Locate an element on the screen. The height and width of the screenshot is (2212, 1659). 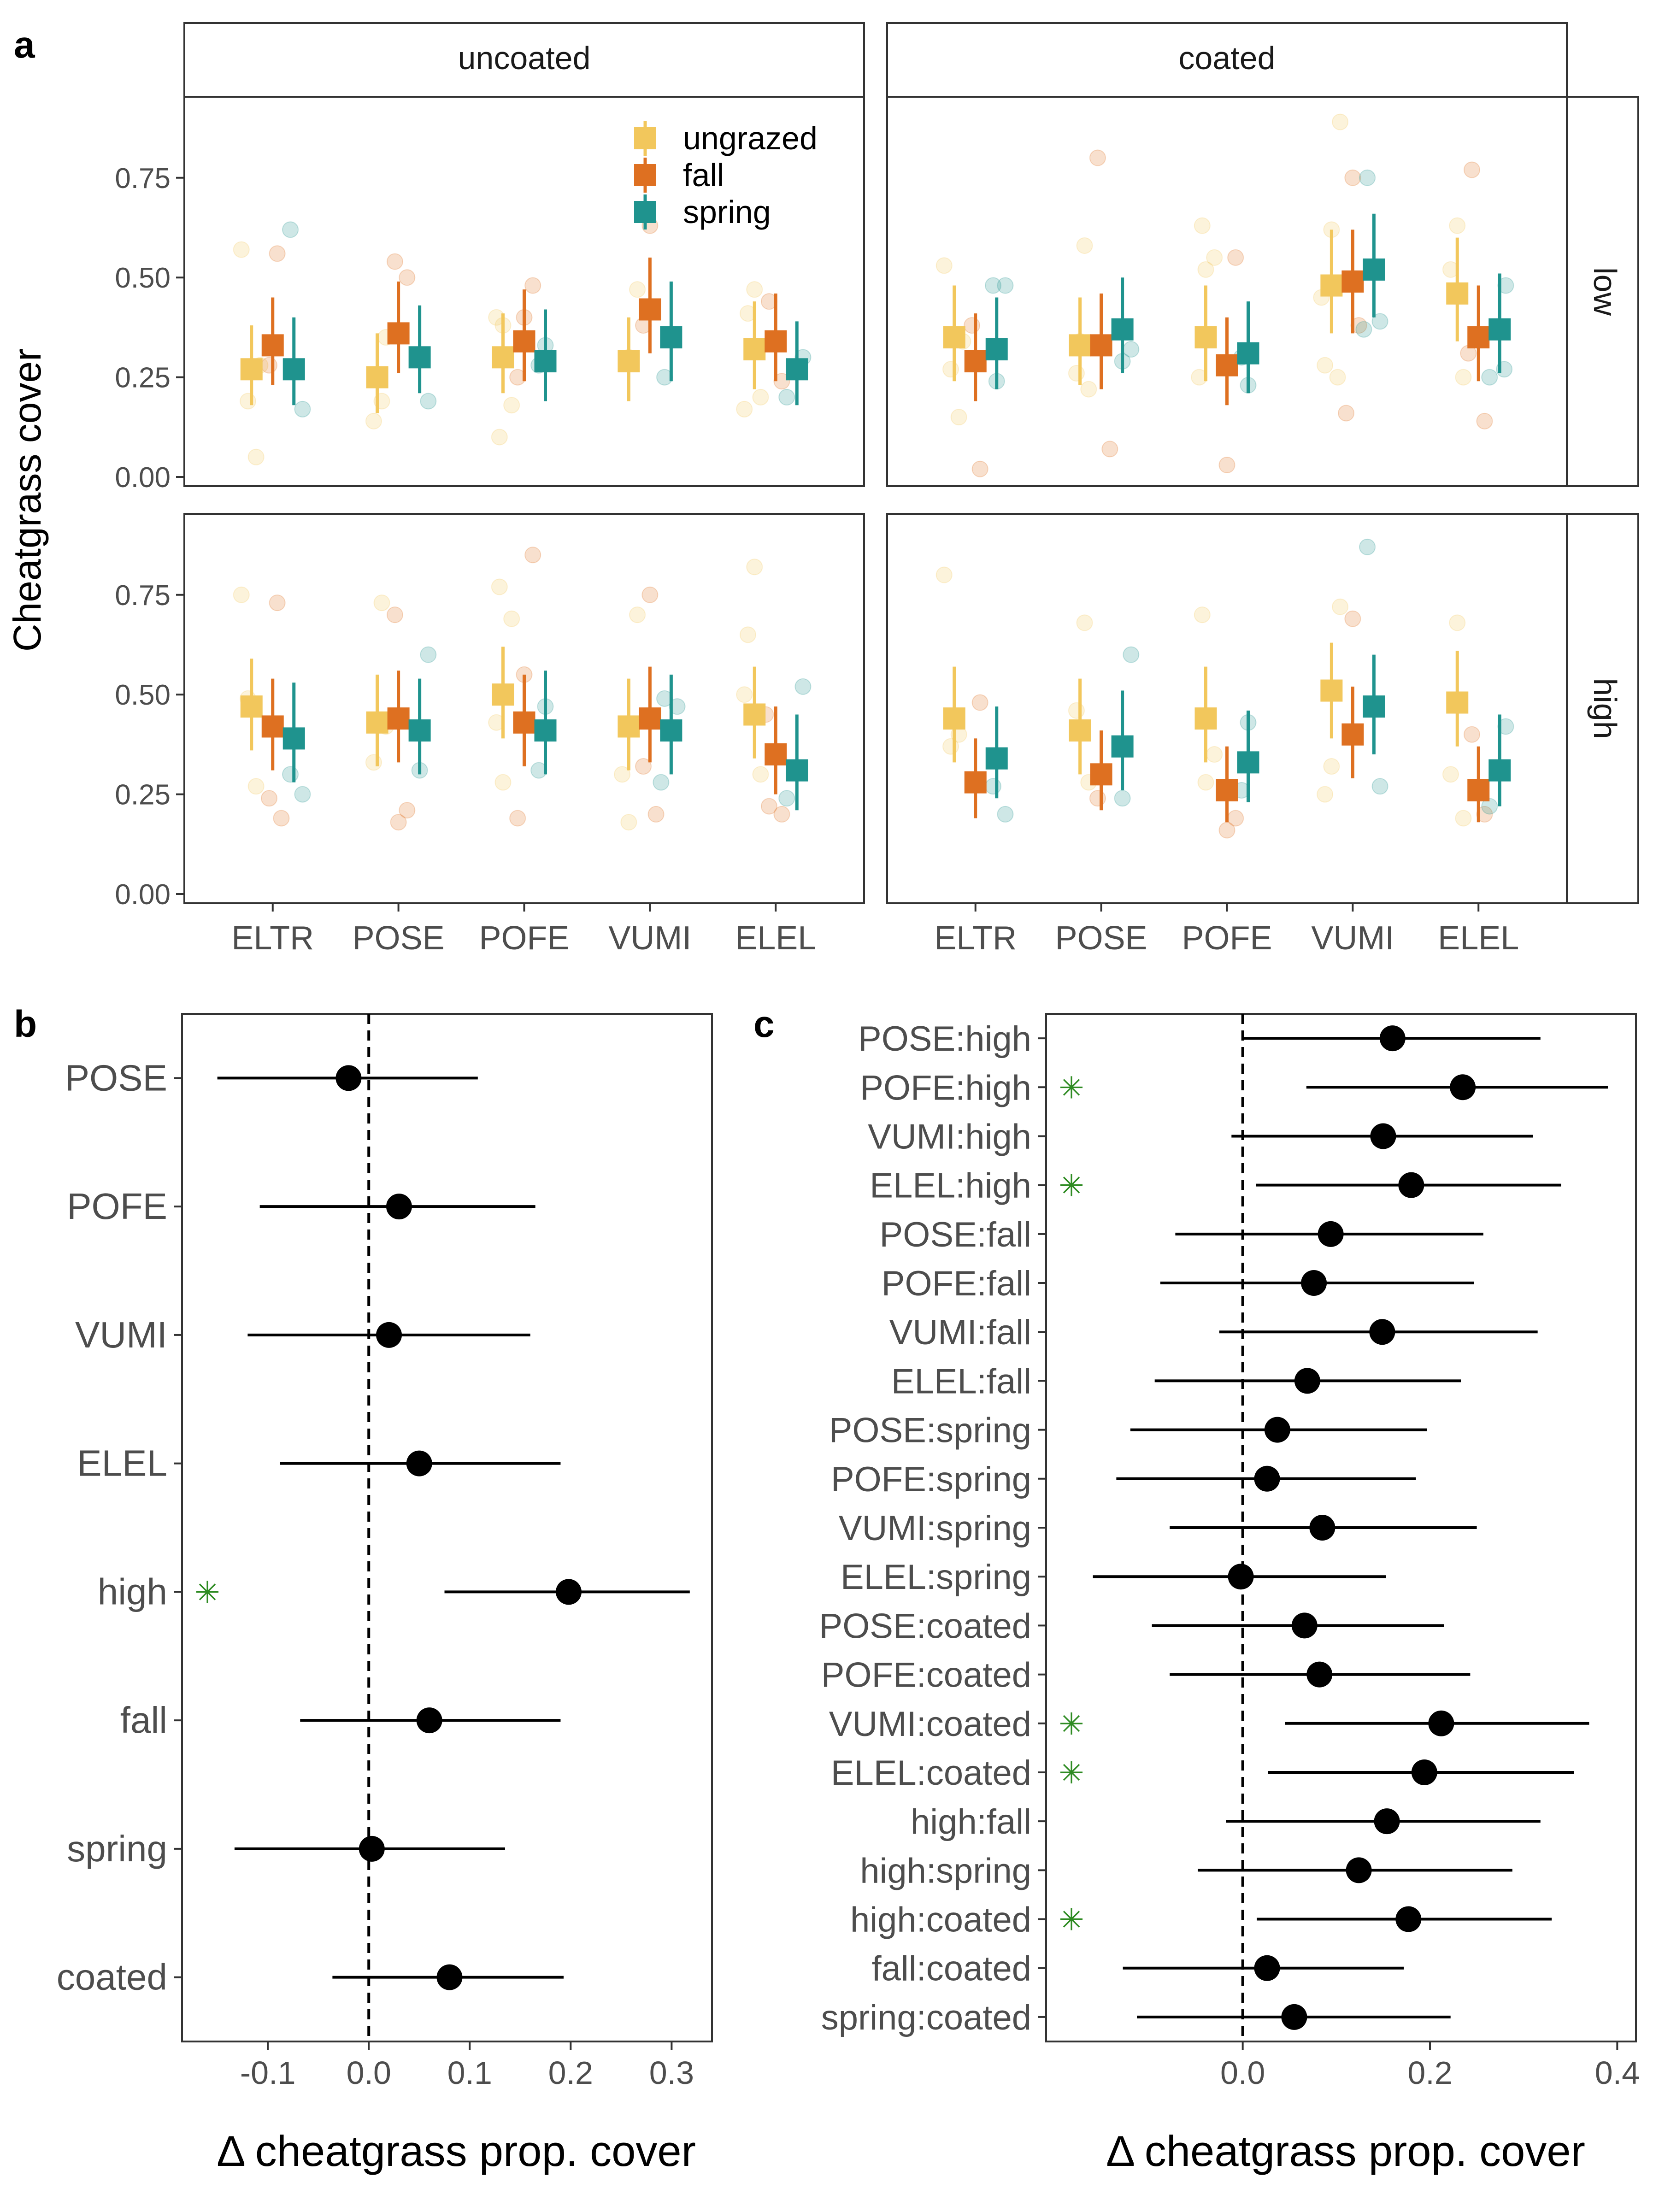
panel-c-significance-marker-VUMI:coated: ✳ is located at coordinates (1071, 1724).